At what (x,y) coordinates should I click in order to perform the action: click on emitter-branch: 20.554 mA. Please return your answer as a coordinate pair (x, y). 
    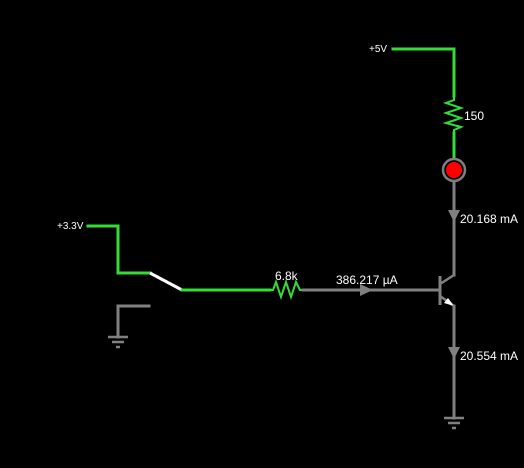
    Looking at the image, I should click on (481, 367).